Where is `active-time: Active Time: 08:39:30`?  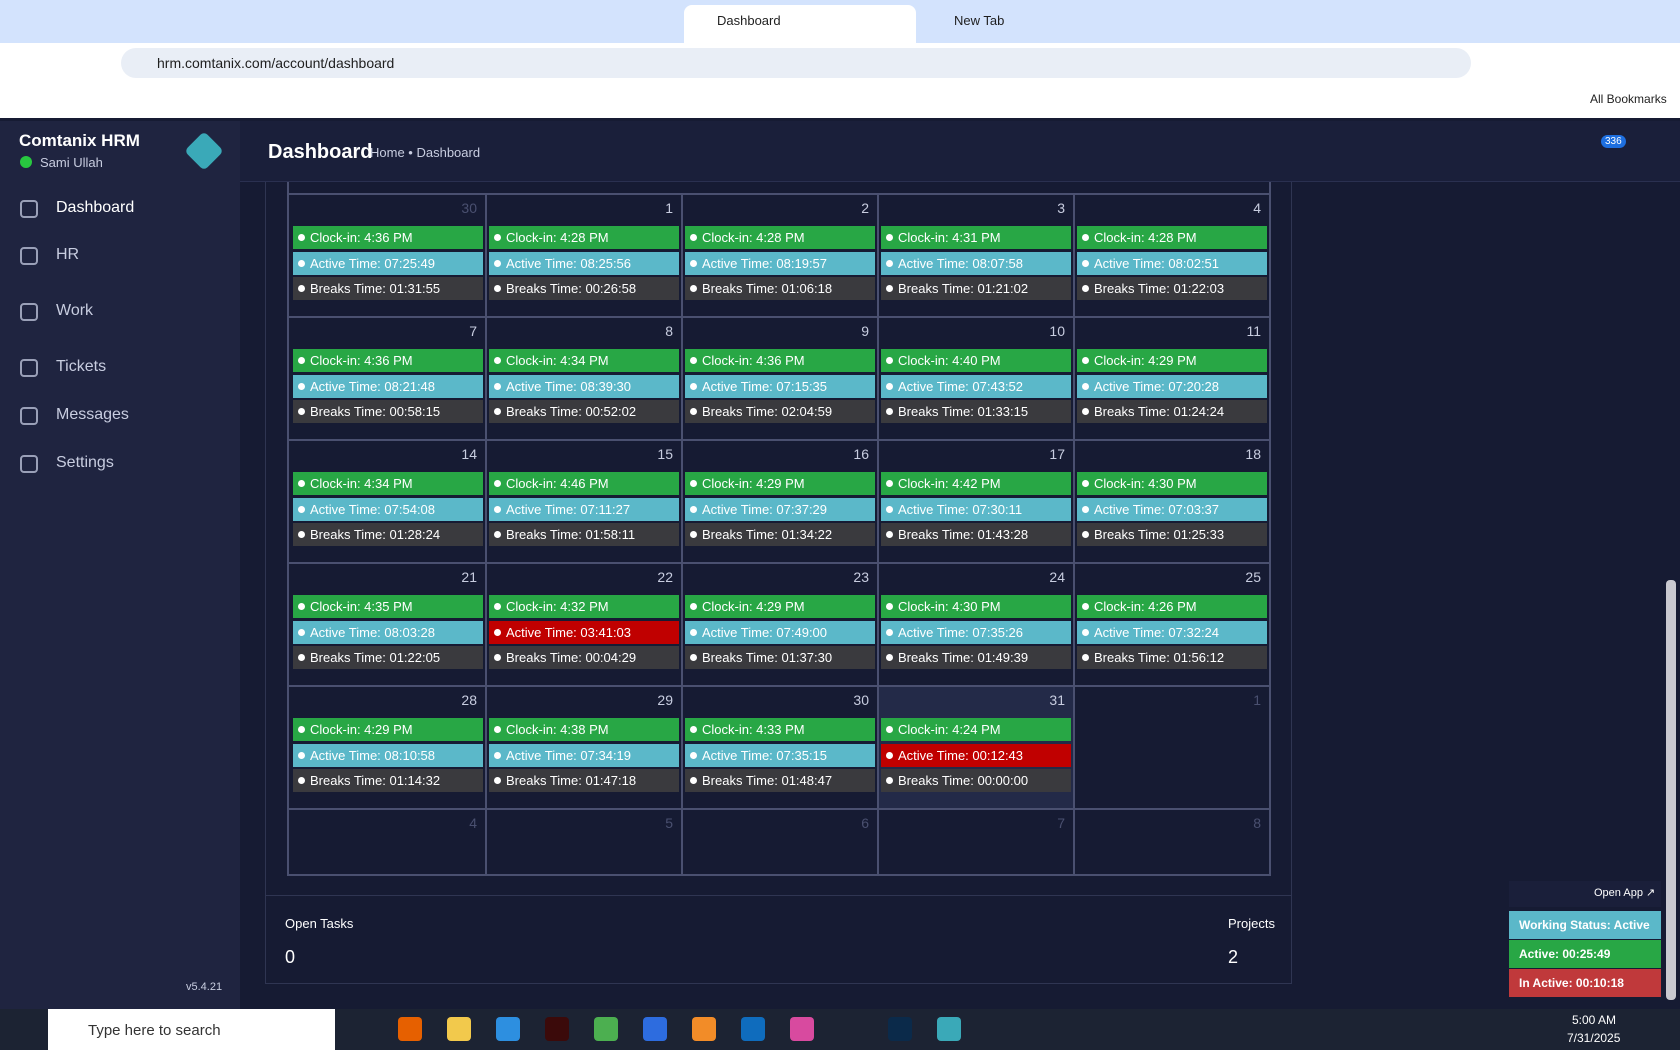 active-time: Active Time: 08:39:30 is located at coordinates (584, 386).